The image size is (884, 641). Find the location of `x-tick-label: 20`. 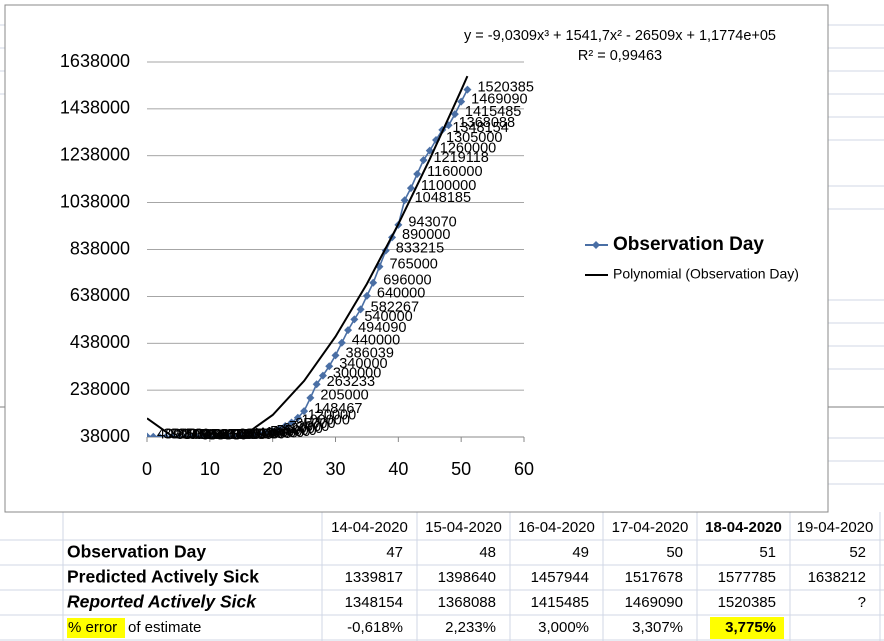

x-tick-label: 20 is located at coordinates (273, 469).